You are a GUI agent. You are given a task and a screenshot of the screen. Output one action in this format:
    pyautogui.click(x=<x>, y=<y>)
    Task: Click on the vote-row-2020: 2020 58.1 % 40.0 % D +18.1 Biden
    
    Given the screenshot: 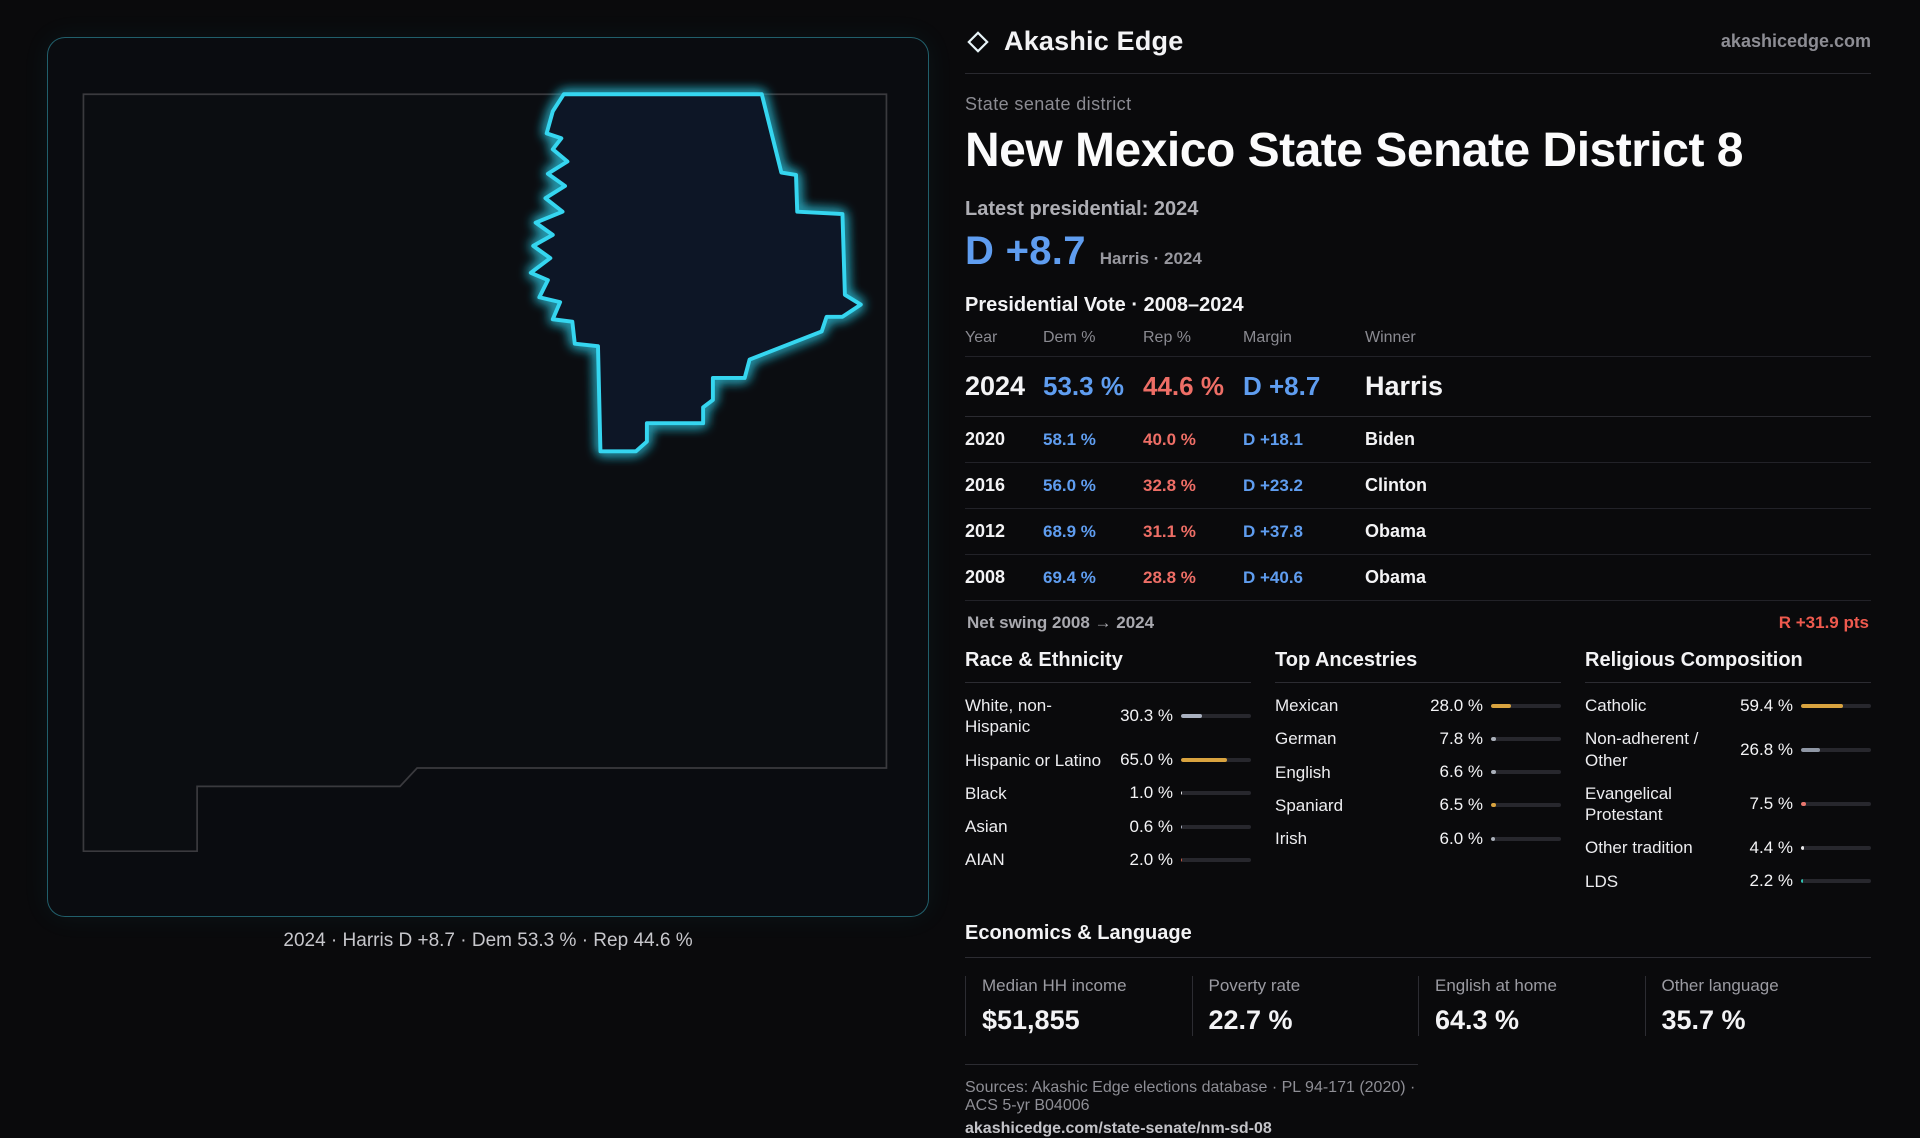 What is the action you would take?
    pyautogui.click(x=1418, y=440)
    